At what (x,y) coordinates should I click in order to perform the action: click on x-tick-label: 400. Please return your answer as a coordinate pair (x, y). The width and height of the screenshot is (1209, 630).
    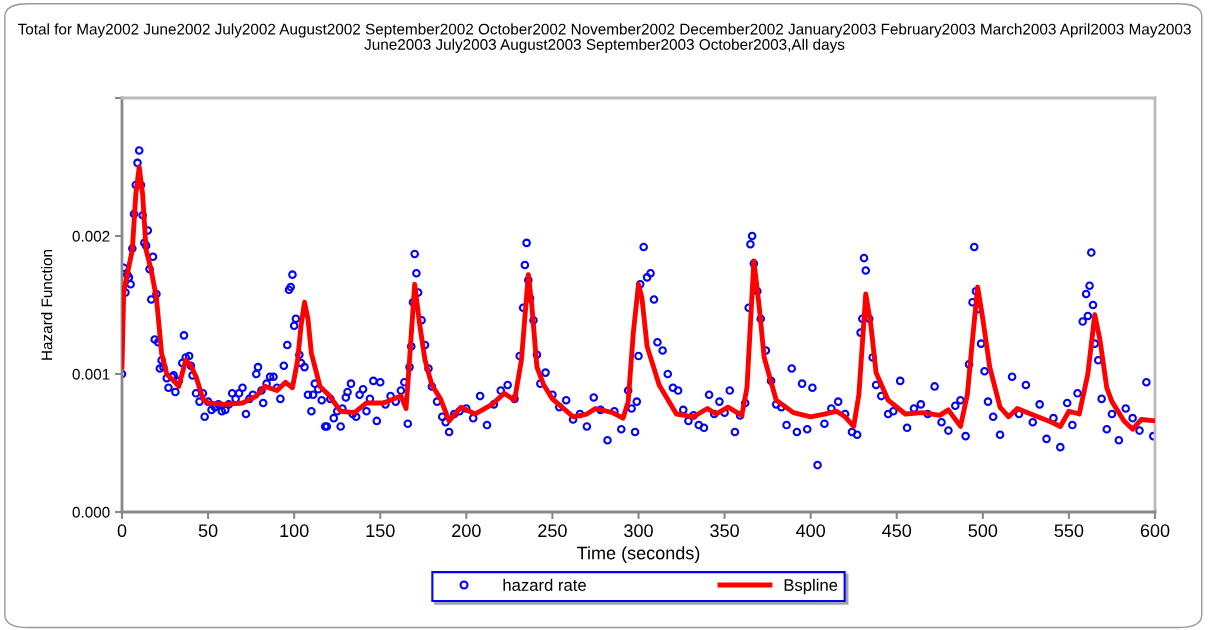
    Looking at the image, I should click on (811, 531).